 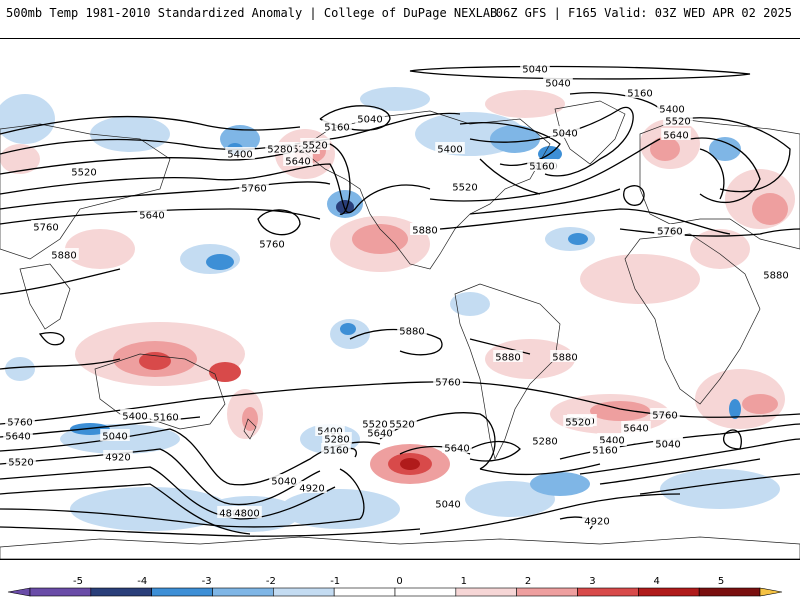 I want to click on contour-label: 4920, so click(x=311, y=489).